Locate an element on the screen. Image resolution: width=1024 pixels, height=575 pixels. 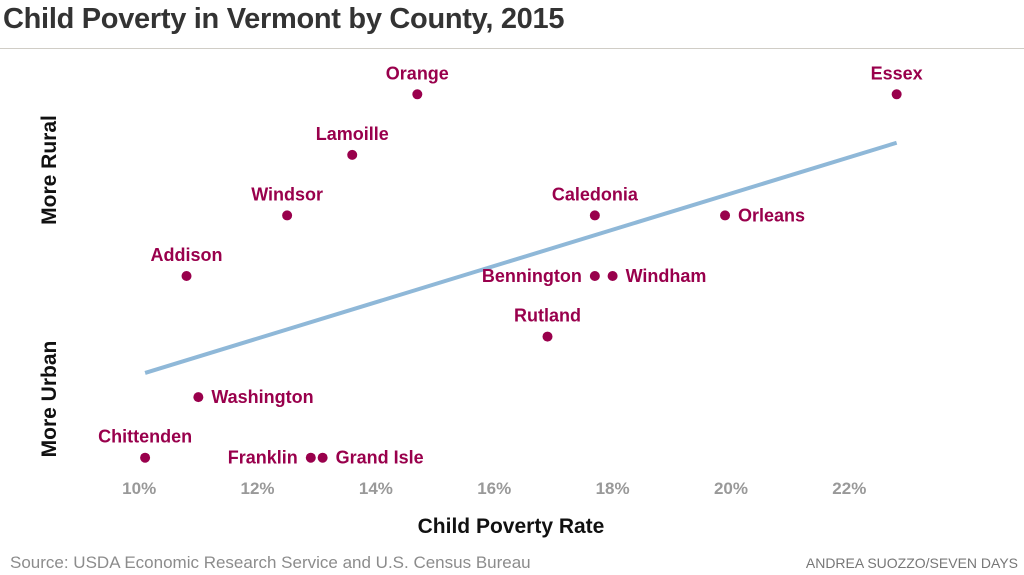
x-tick-label: 20% is located at coordinates (731, 488).